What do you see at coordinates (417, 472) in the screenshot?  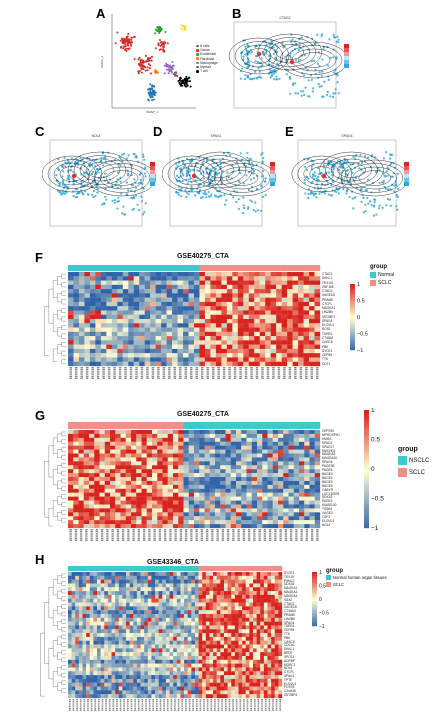 I see `legend-label-sclc-g: SCLC` at bounding box center [417, 472].